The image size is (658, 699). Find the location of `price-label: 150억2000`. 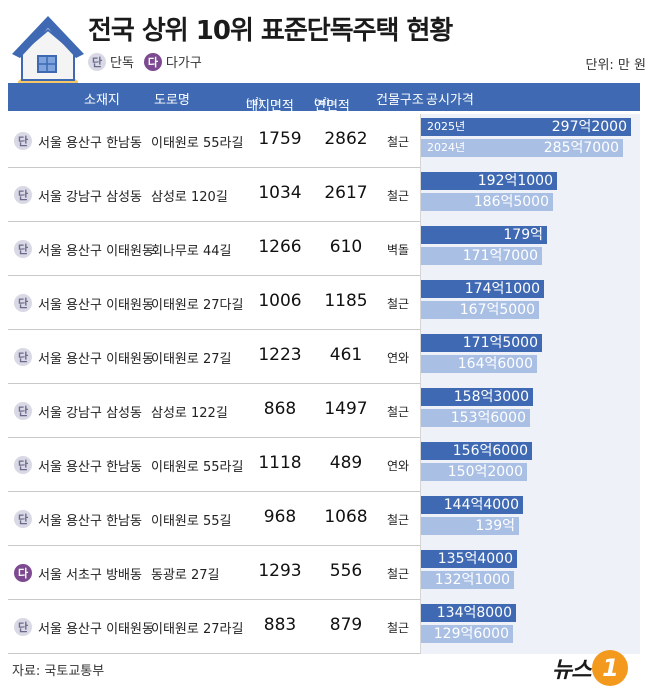

price-label: 150억2000 is located at coordinates (485, 472).